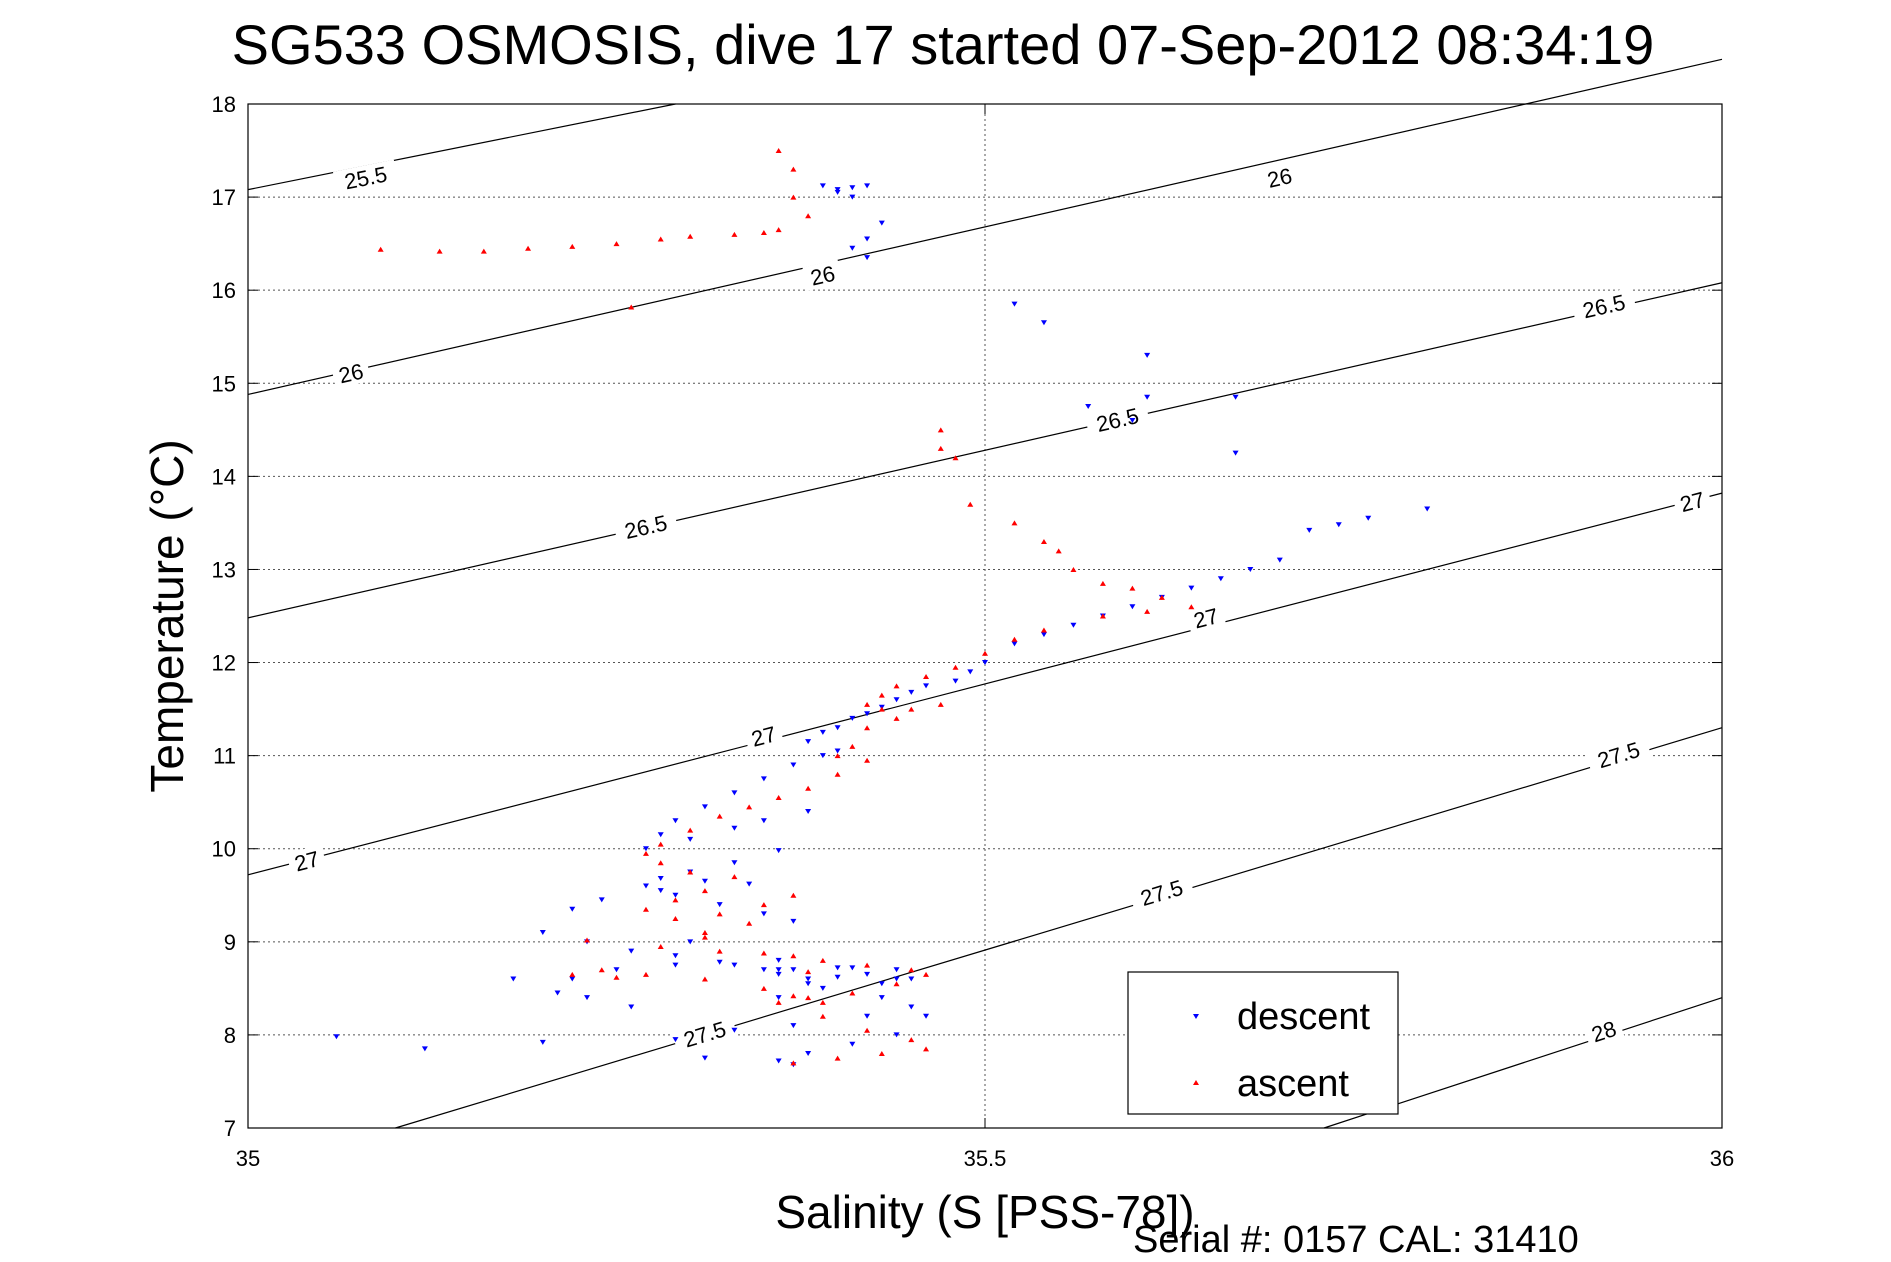  Describe the element at coordinates (224, 290) in the screenshot. I see `y-tick-label: 16` at that location.